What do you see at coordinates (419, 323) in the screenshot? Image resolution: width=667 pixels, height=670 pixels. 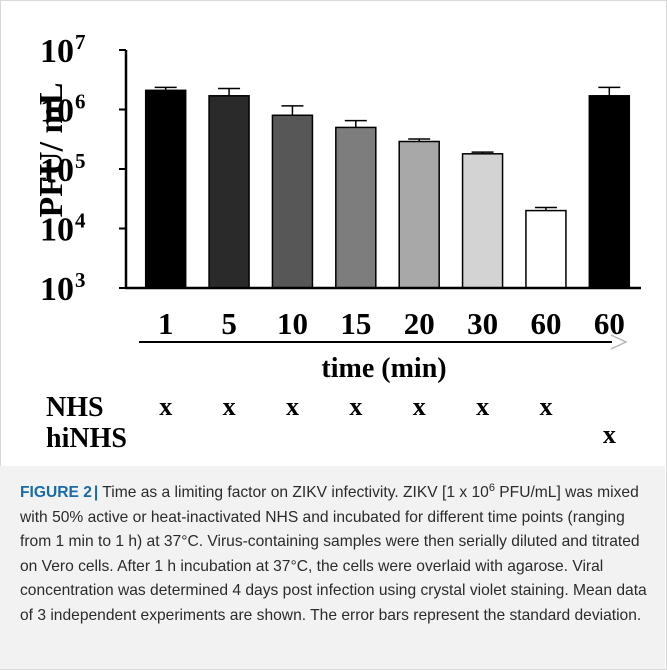 I see `x-tick-label: 20` at bounding box center [419, 323].